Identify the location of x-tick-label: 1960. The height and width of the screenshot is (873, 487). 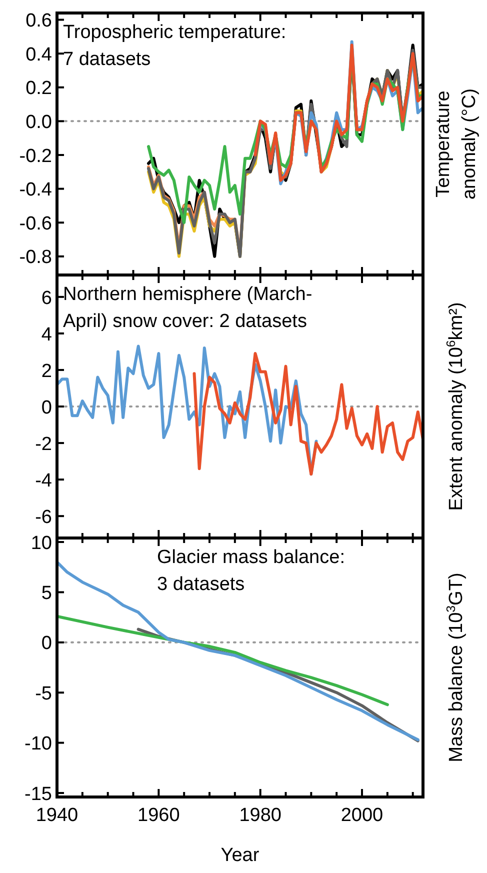
(159, 815).